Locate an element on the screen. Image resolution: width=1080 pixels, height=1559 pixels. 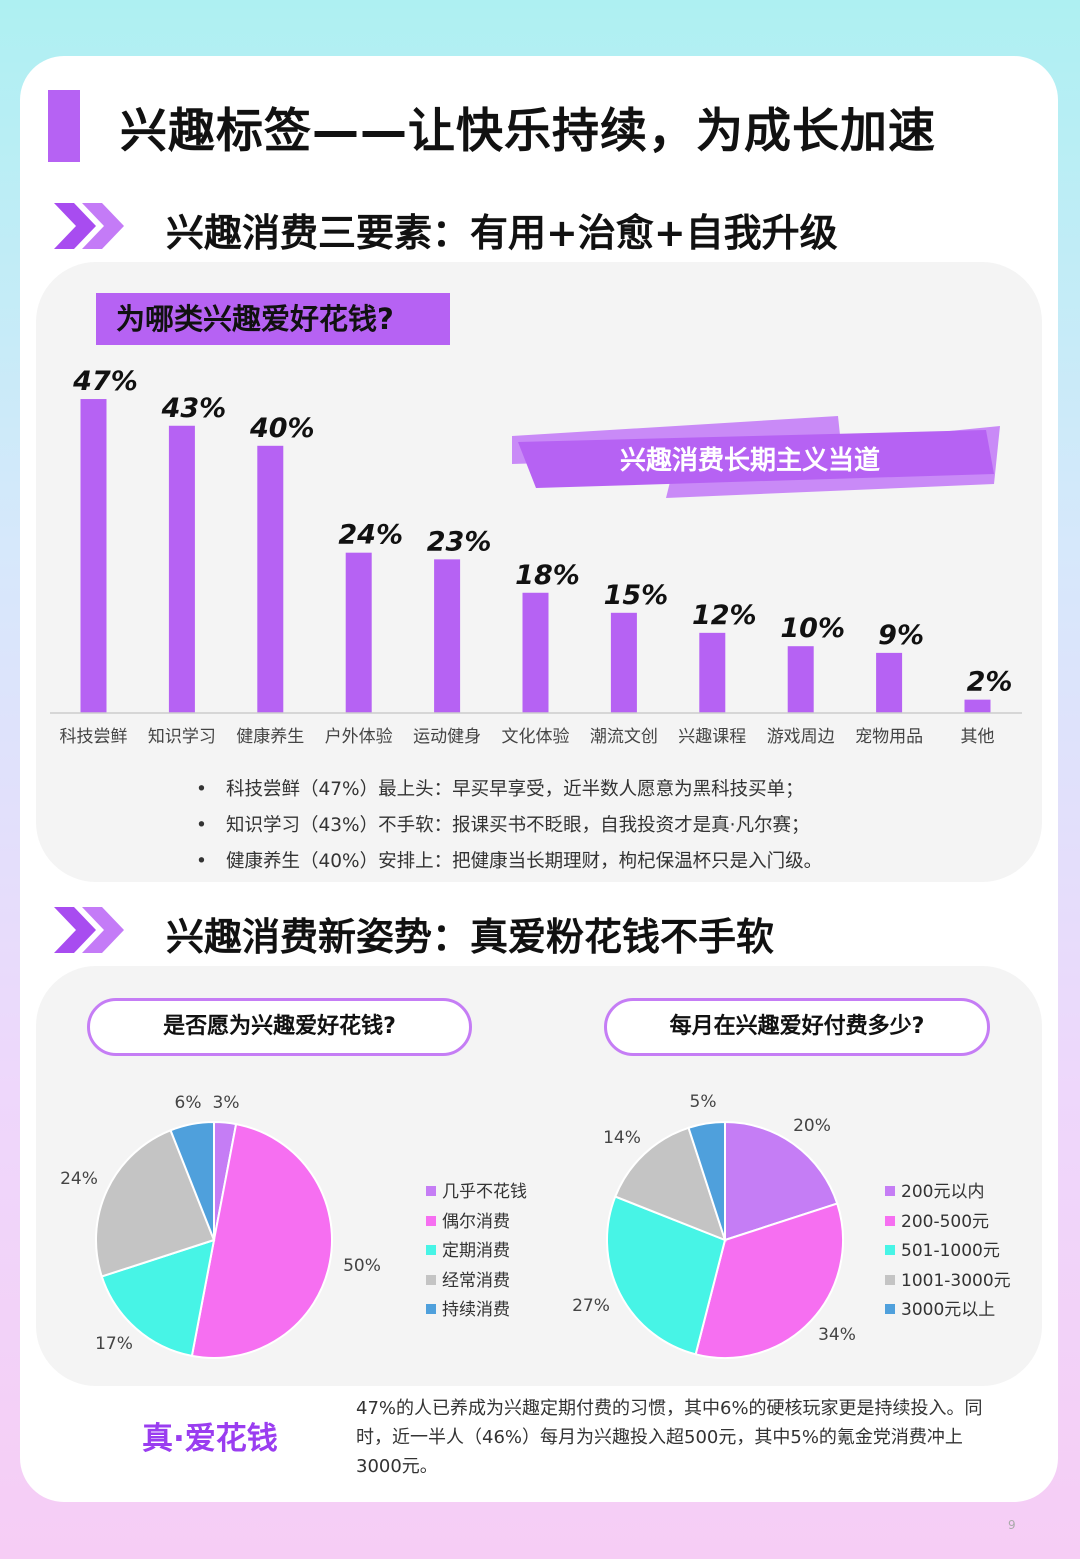
page-number: 9 is located at coordinates (1012, 1525).